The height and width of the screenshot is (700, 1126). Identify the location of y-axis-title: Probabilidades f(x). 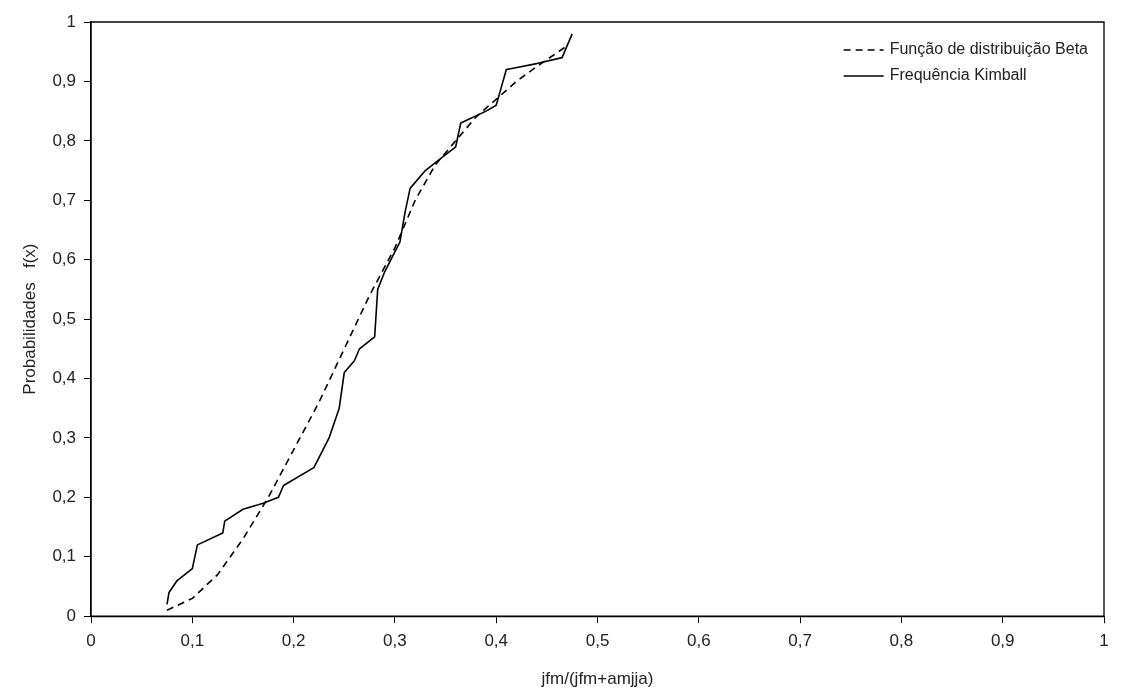
(29, 319).